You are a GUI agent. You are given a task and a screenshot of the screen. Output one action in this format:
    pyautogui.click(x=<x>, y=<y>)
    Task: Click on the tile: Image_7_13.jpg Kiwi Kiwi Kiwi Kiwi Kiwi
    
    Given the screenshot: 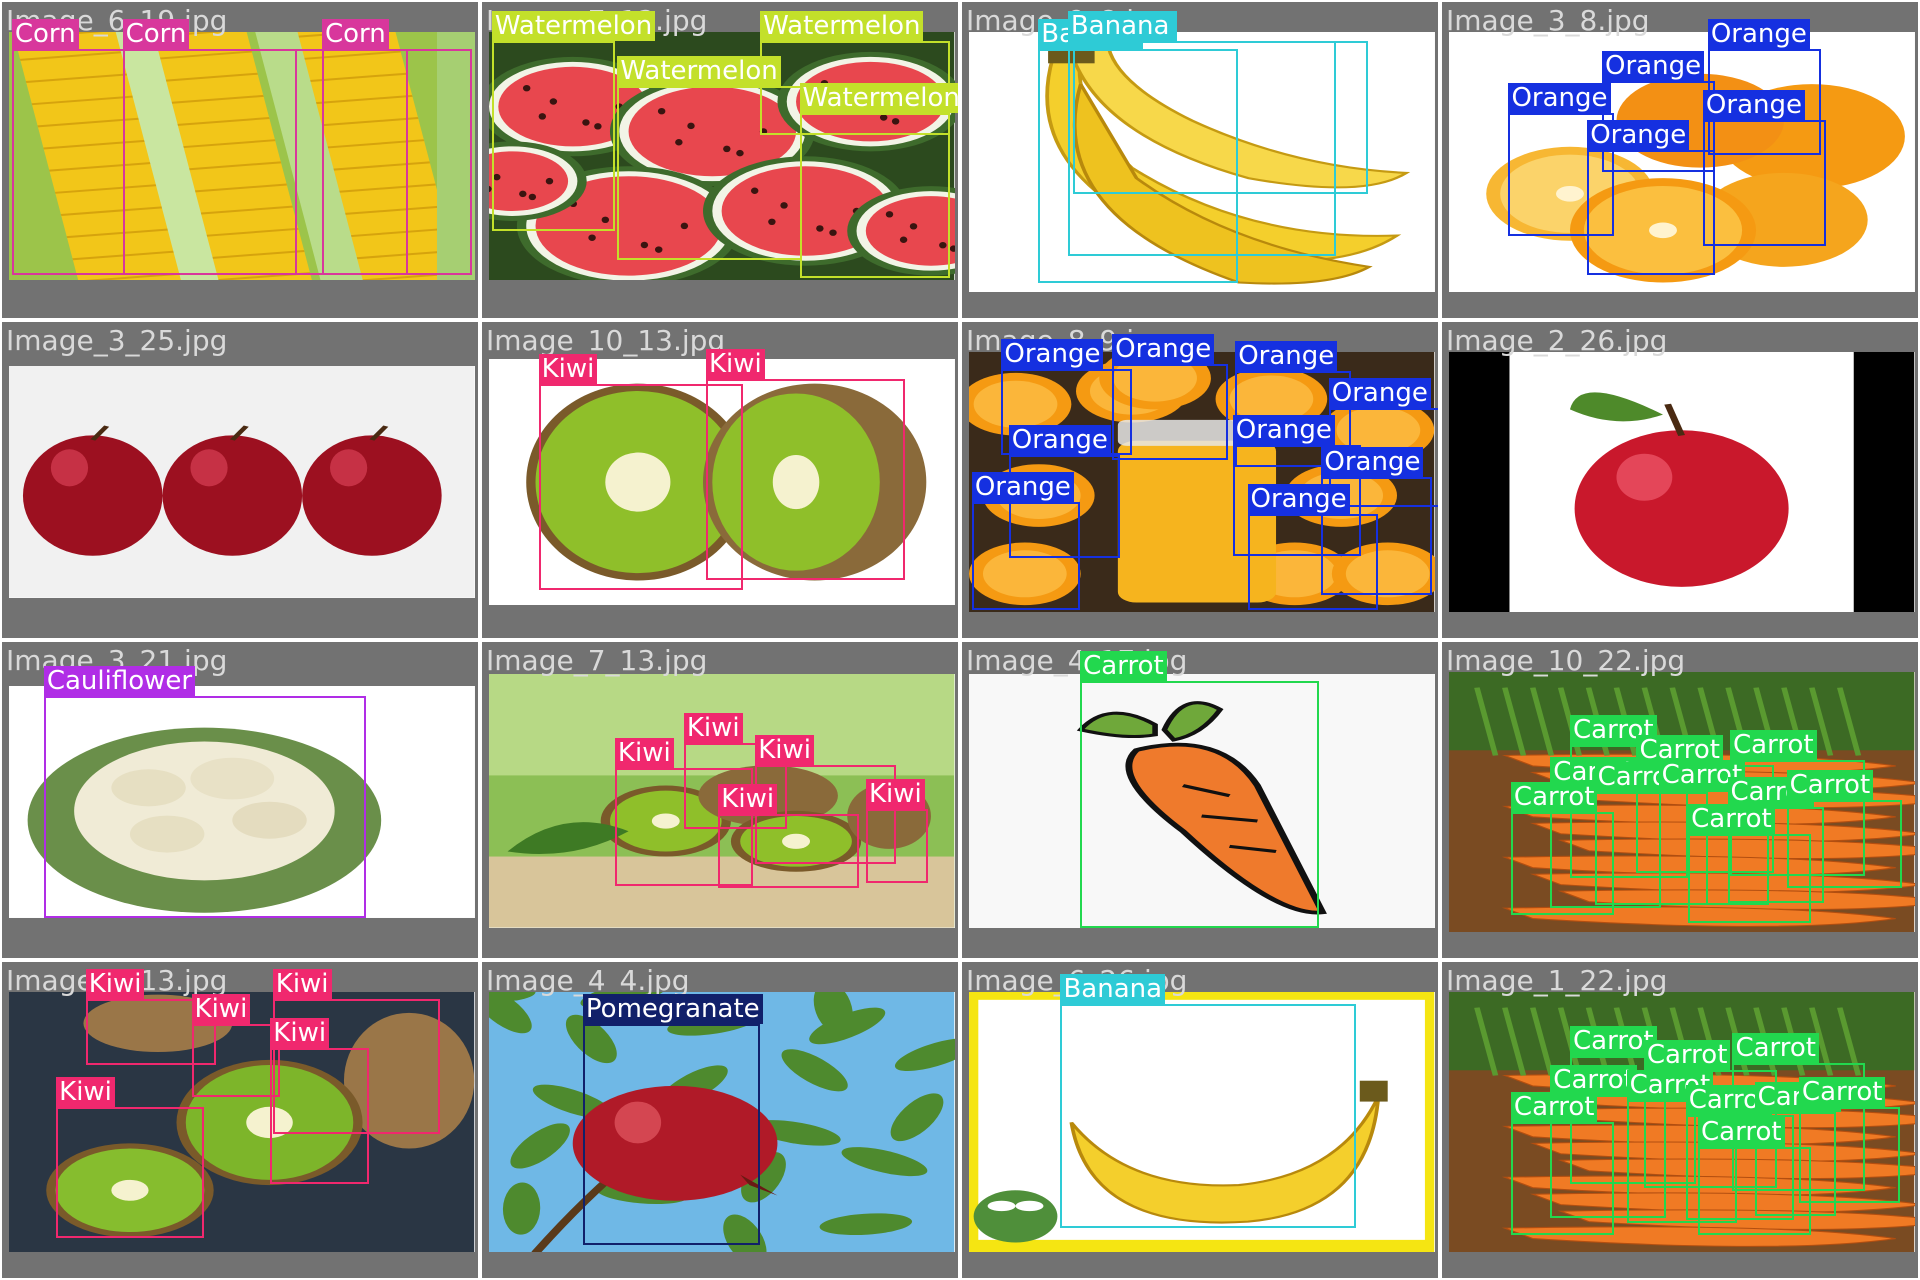 What is the action you would take?
    pyautogui.click(x=720, y=800)
    